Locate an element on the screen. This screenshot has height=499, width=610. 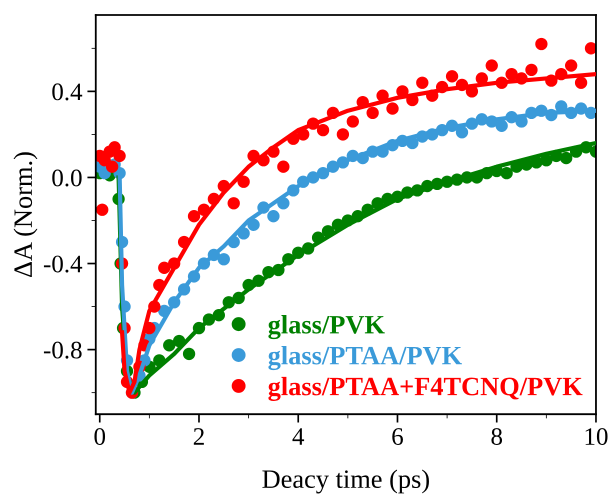
legend-label: glass/PTAA/PVK is located at coordinates (365, 358).